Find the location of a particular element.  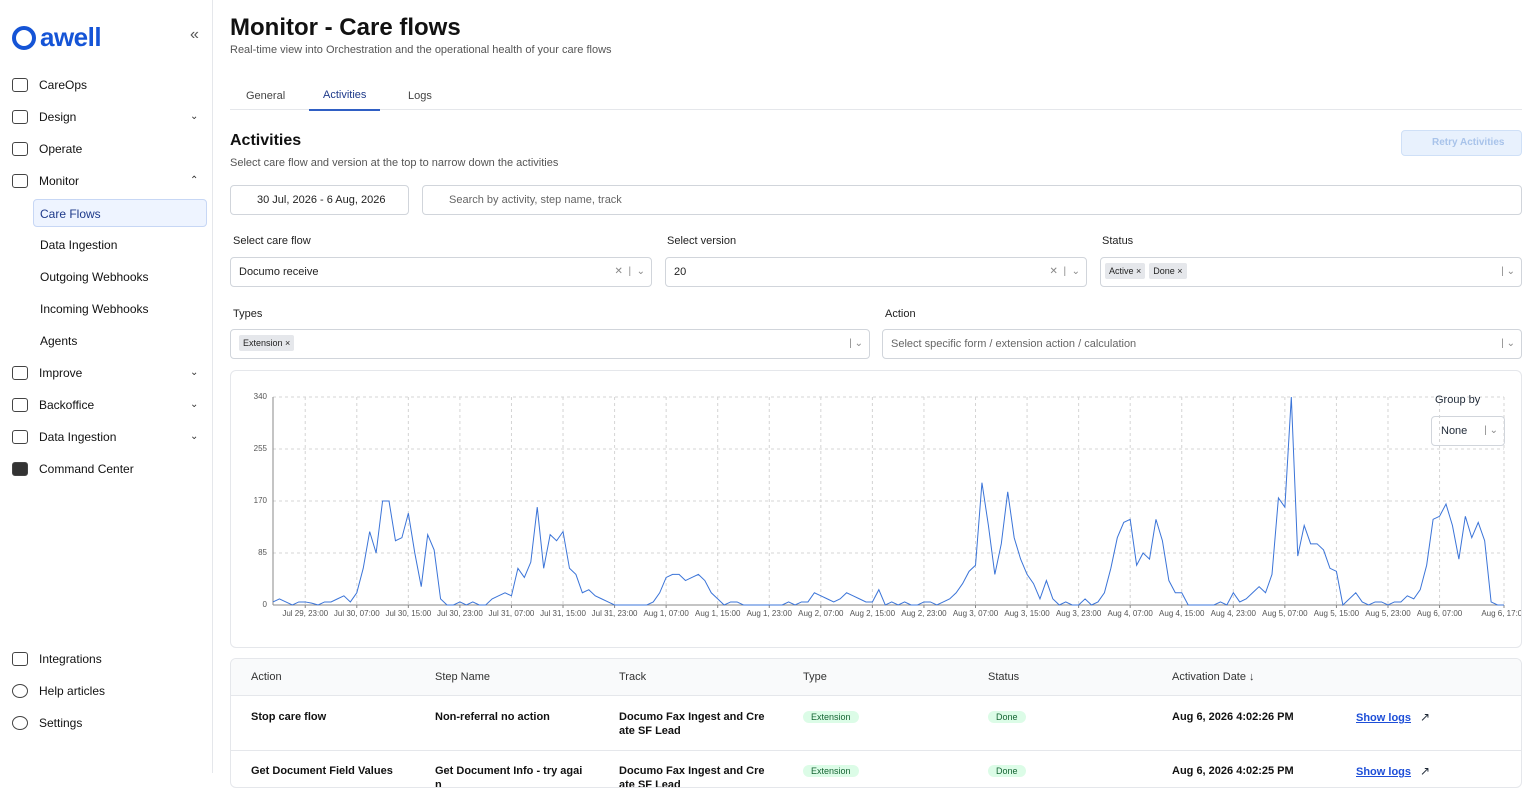

x-tick-label: Aug 6, 07:00 is located at coordinates (1440, 613).